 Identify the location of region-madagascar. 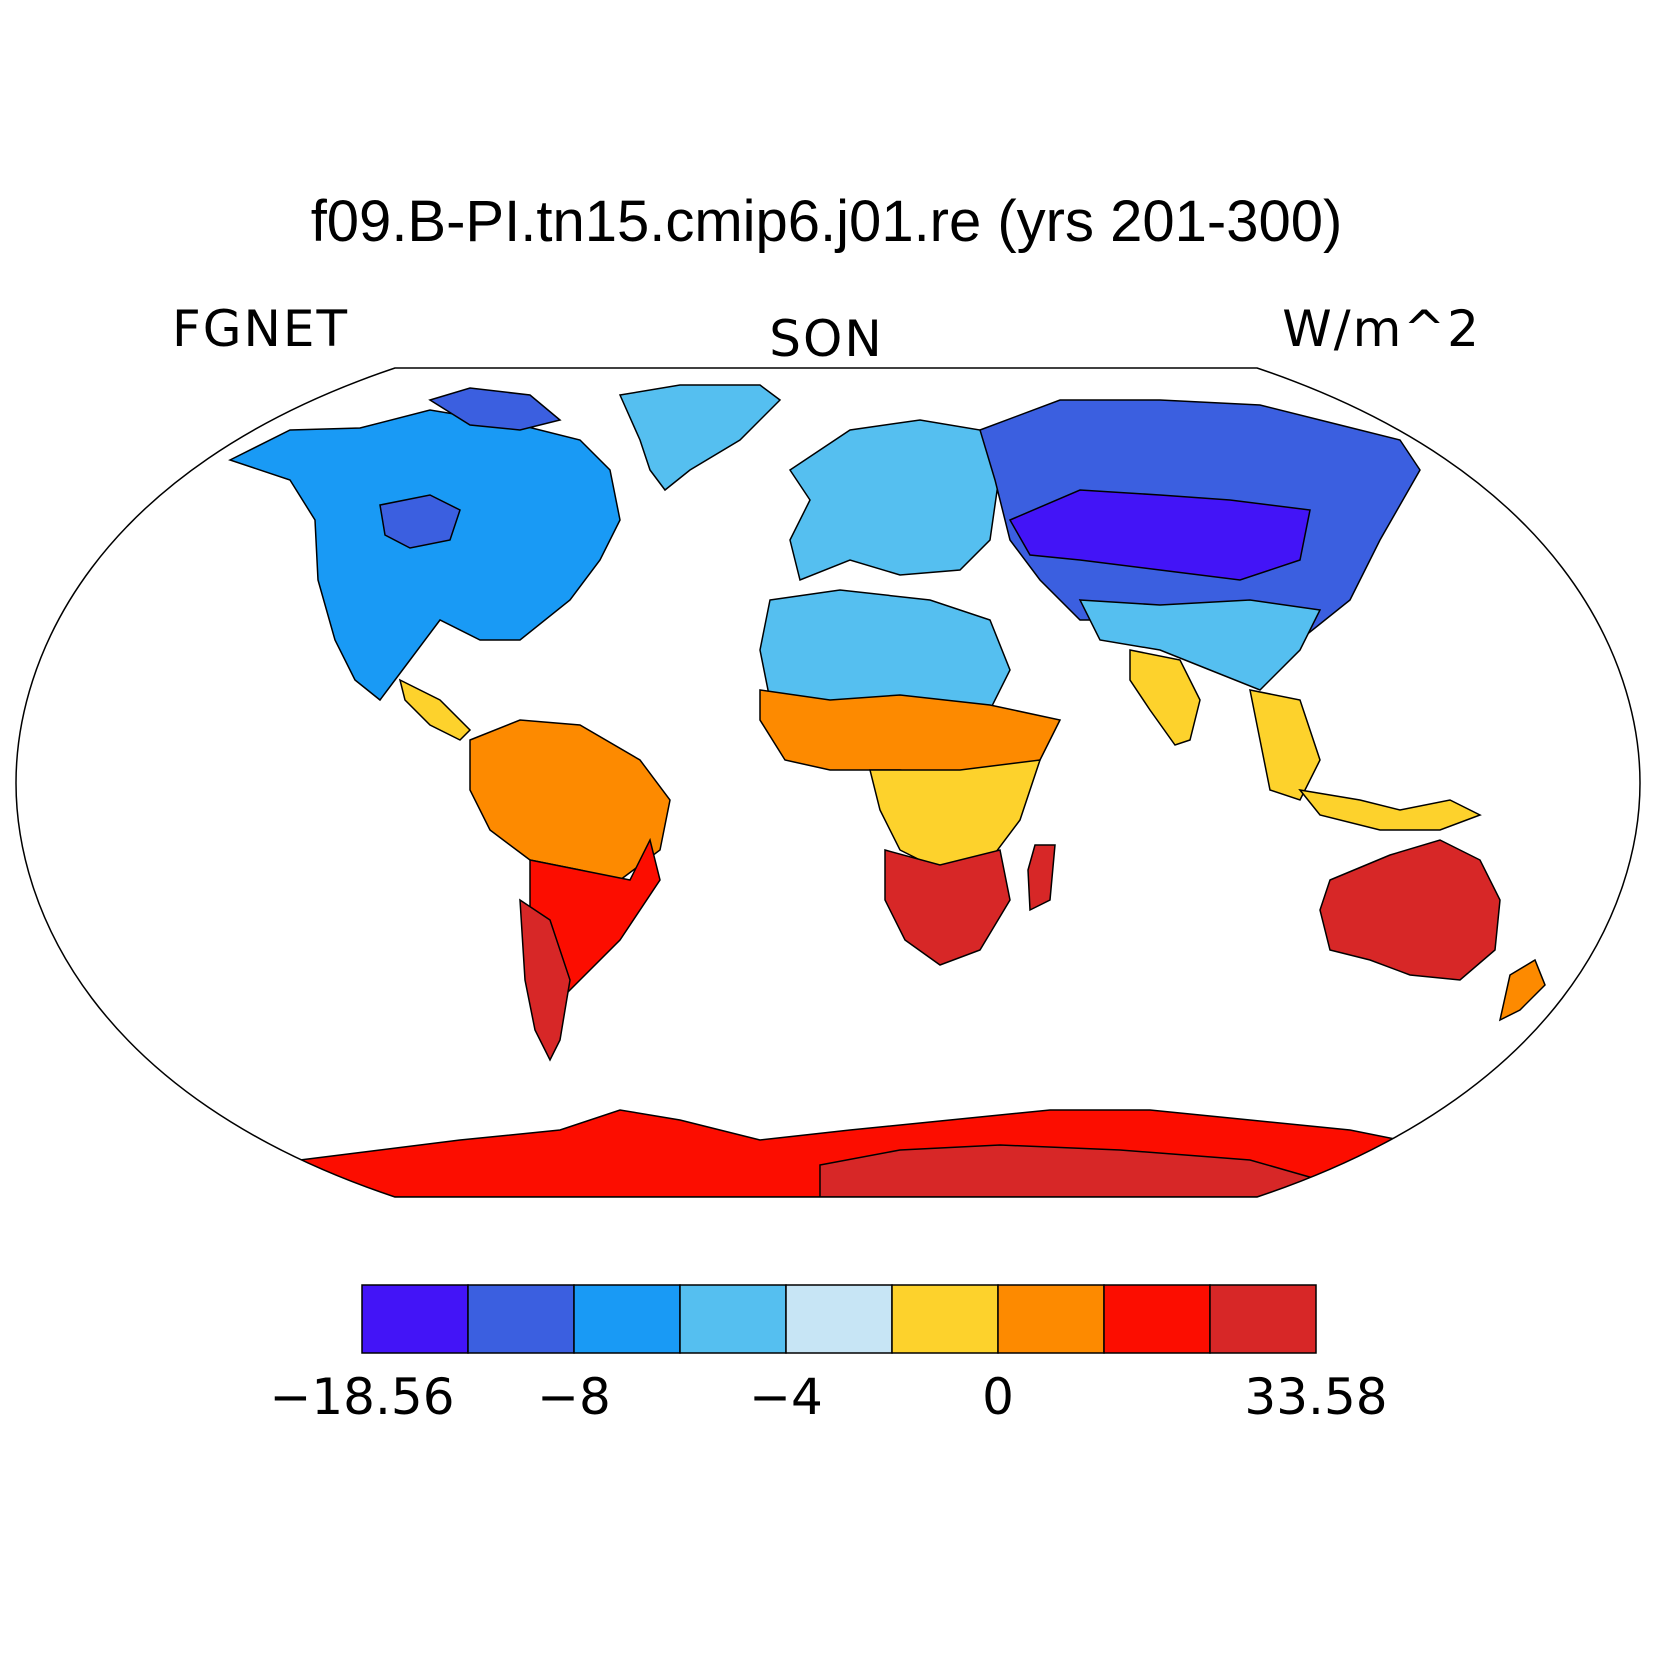
(1041, 878).